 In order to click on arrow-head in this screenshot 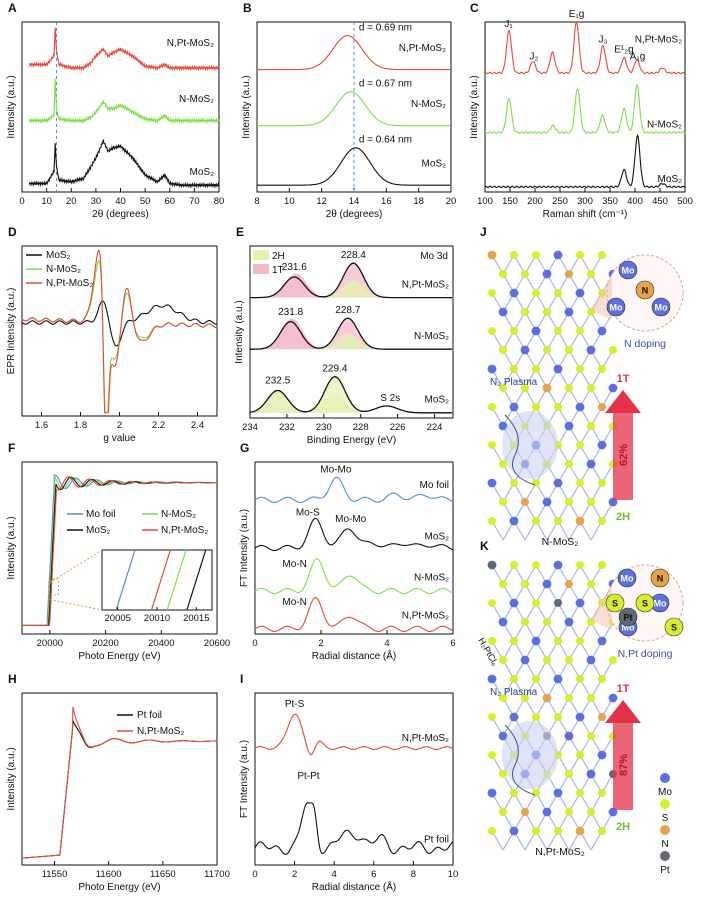, I will do `click(623, 401)`.